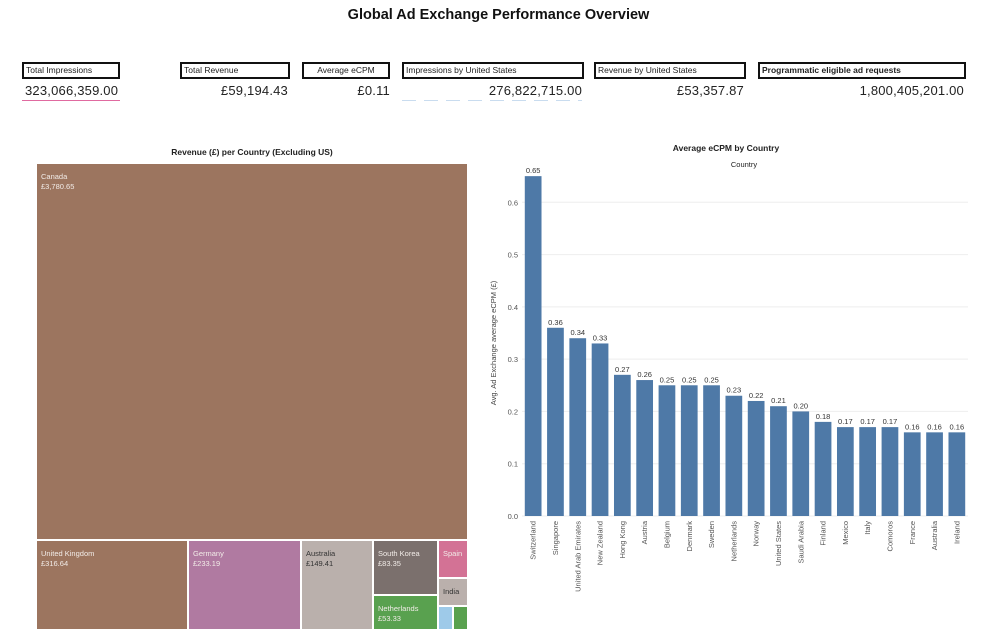 The width and height of the screenshot is (997, 643). What do you see at coordinates (800, 405) in the screenshot?
I see `bar-value-label: 0.20` at bounding box center [800, 405].